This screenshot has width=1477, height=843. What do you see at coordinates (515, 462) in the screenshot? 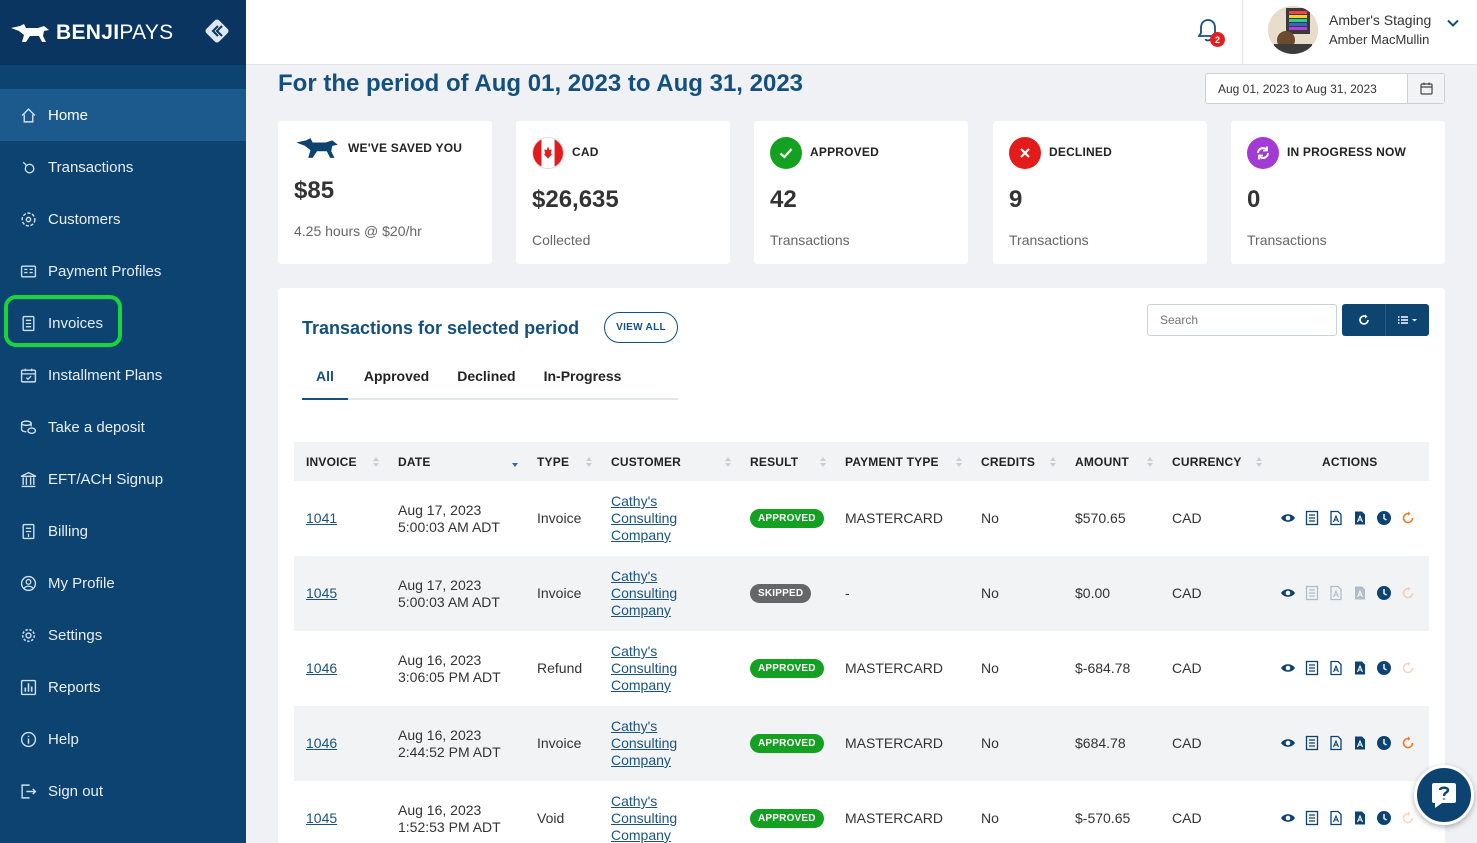
I see `sort-desc-icon` at bounding box center [515, 462].